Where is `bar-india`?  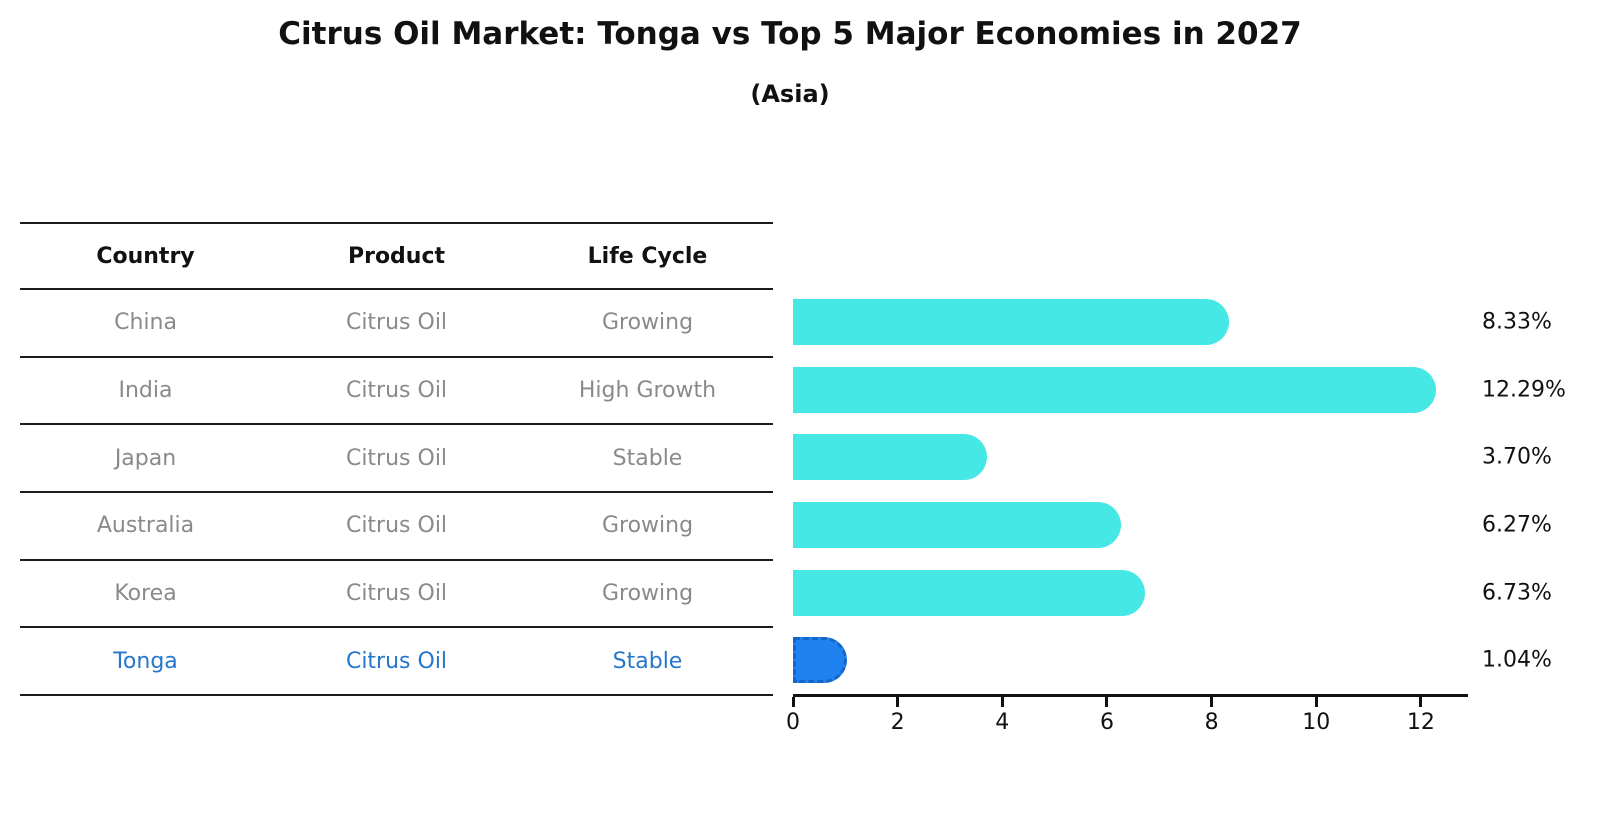
bar-india is located at coordinates (1115, 389).